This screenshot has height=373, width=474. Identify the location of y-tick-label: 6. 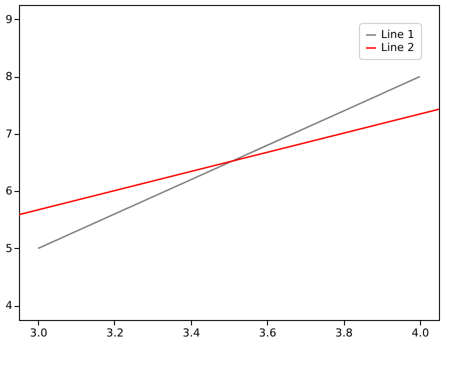
(9, 191).